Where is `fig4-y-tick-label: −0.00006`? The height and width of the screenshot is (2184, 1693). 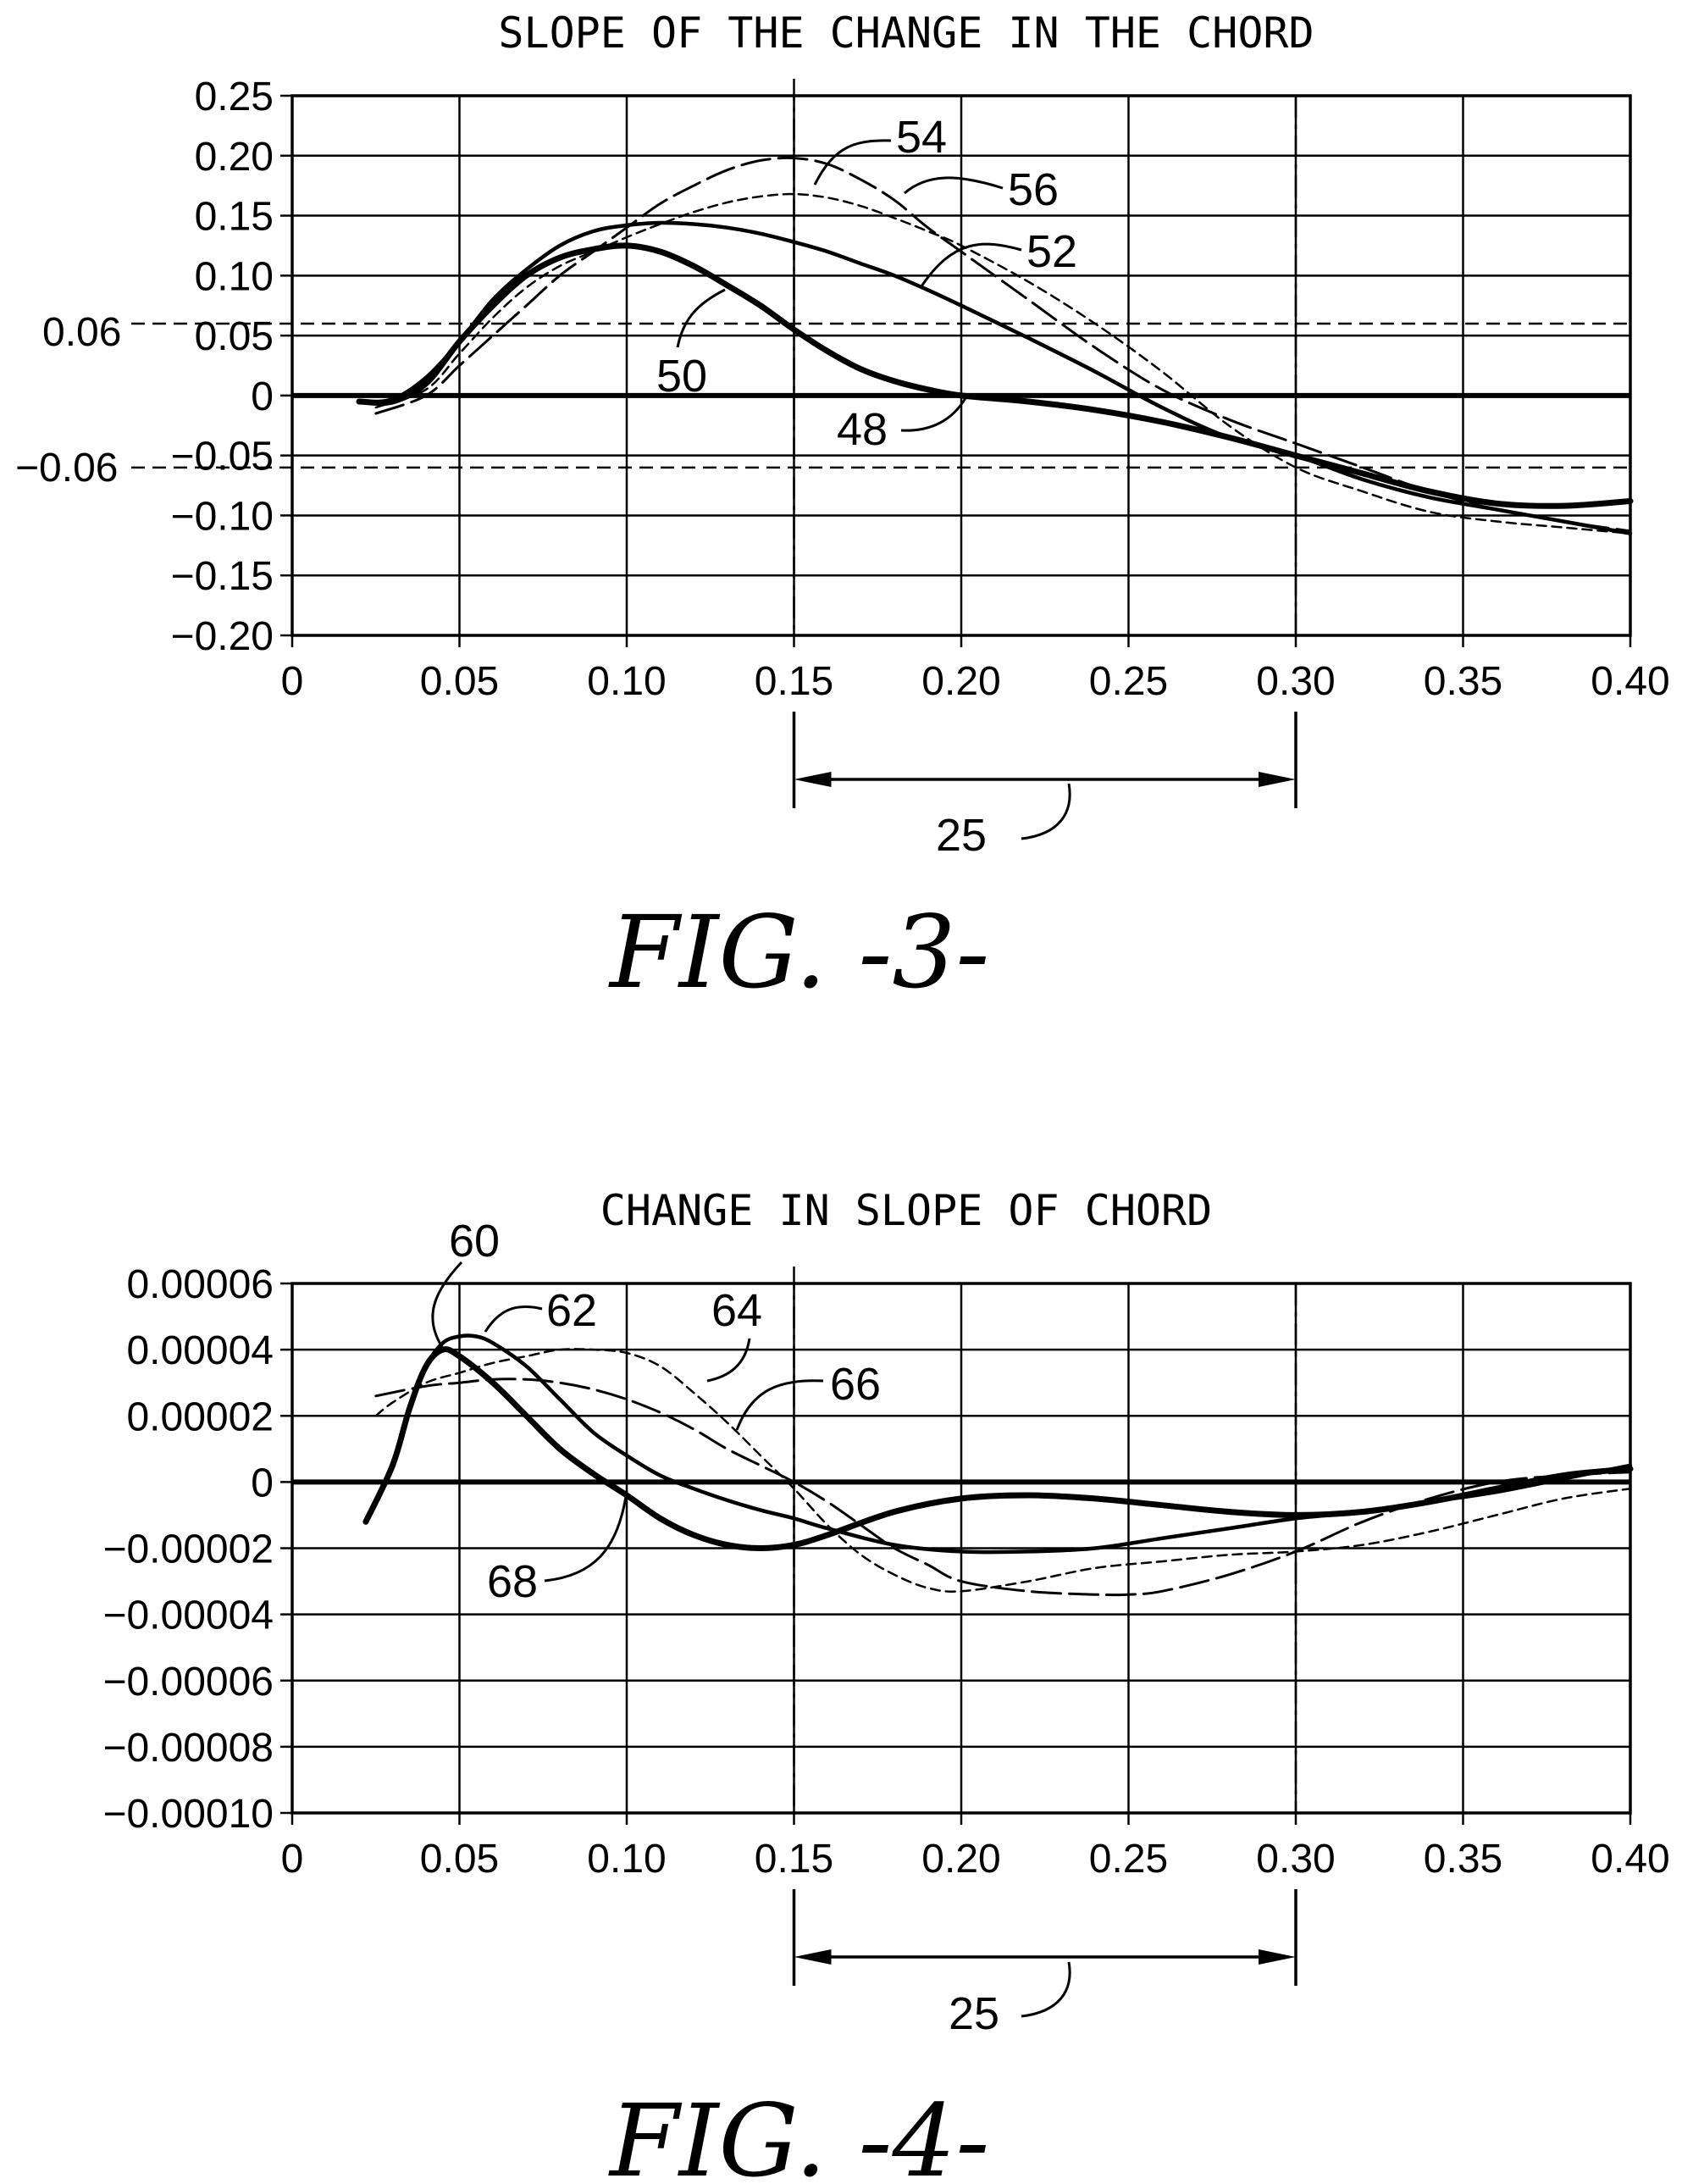
fig4-y-tick-label: −0.00006 is located at coordinates (188, 1682).